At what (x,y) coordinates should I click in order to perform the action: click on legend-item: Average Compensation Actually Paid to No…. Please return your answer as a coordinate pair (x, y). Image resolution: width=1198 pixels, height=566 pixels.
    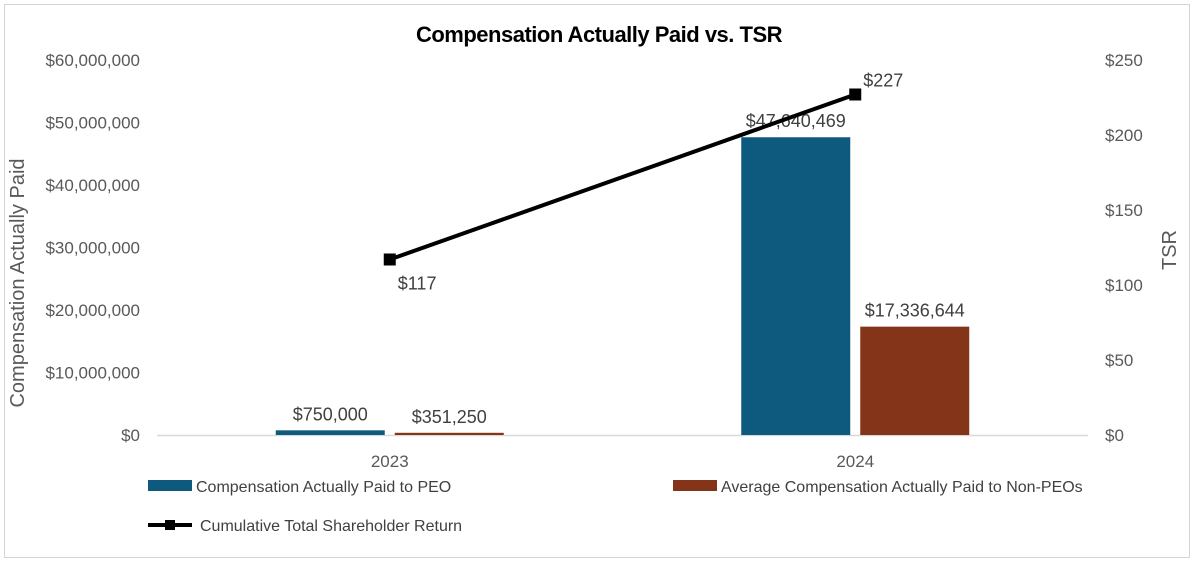
    Looking at the image, I should click on (878, 487).